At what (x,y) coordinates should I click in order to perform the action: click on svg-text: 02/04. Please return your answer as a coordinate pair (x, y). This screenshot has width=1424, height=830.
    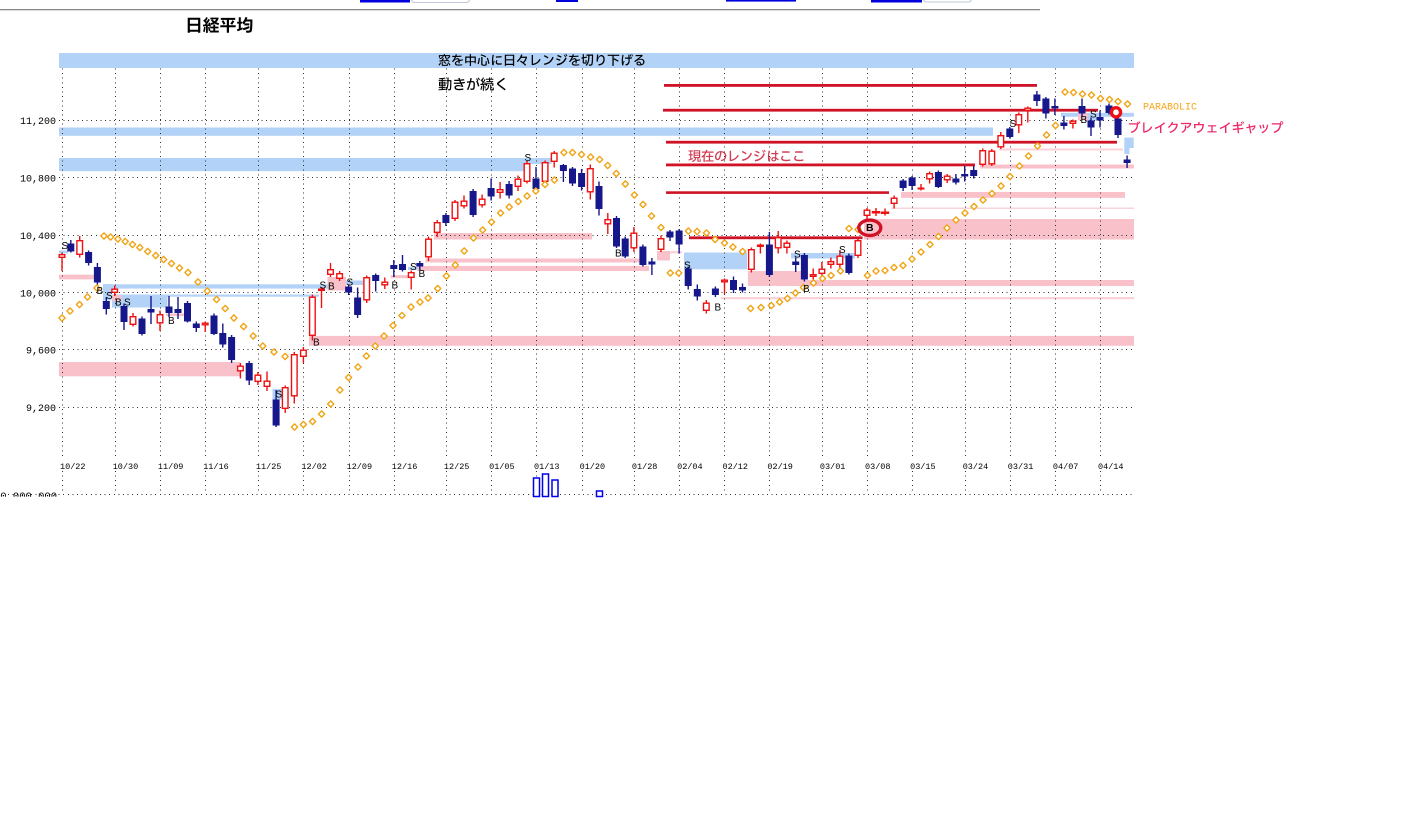
    Looking at the image, I should click on (690, 467).